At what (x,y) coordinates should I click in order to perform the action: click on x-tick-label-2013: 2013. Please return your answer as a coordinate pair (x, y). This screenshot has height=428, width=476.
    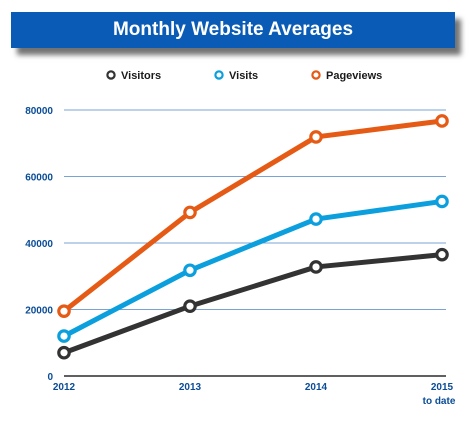
    Looking at the image, I should click on (190, 387).